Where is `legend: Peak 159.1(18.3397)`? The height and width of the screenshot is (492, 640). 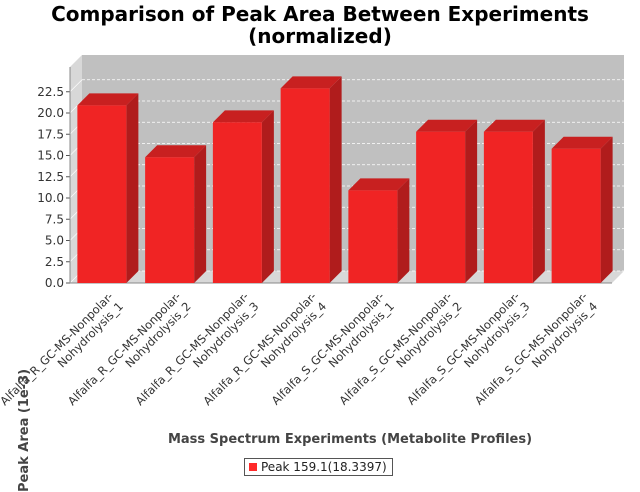
legend: Peak 159.1(18.3397) is located at coordinates (318, 467).